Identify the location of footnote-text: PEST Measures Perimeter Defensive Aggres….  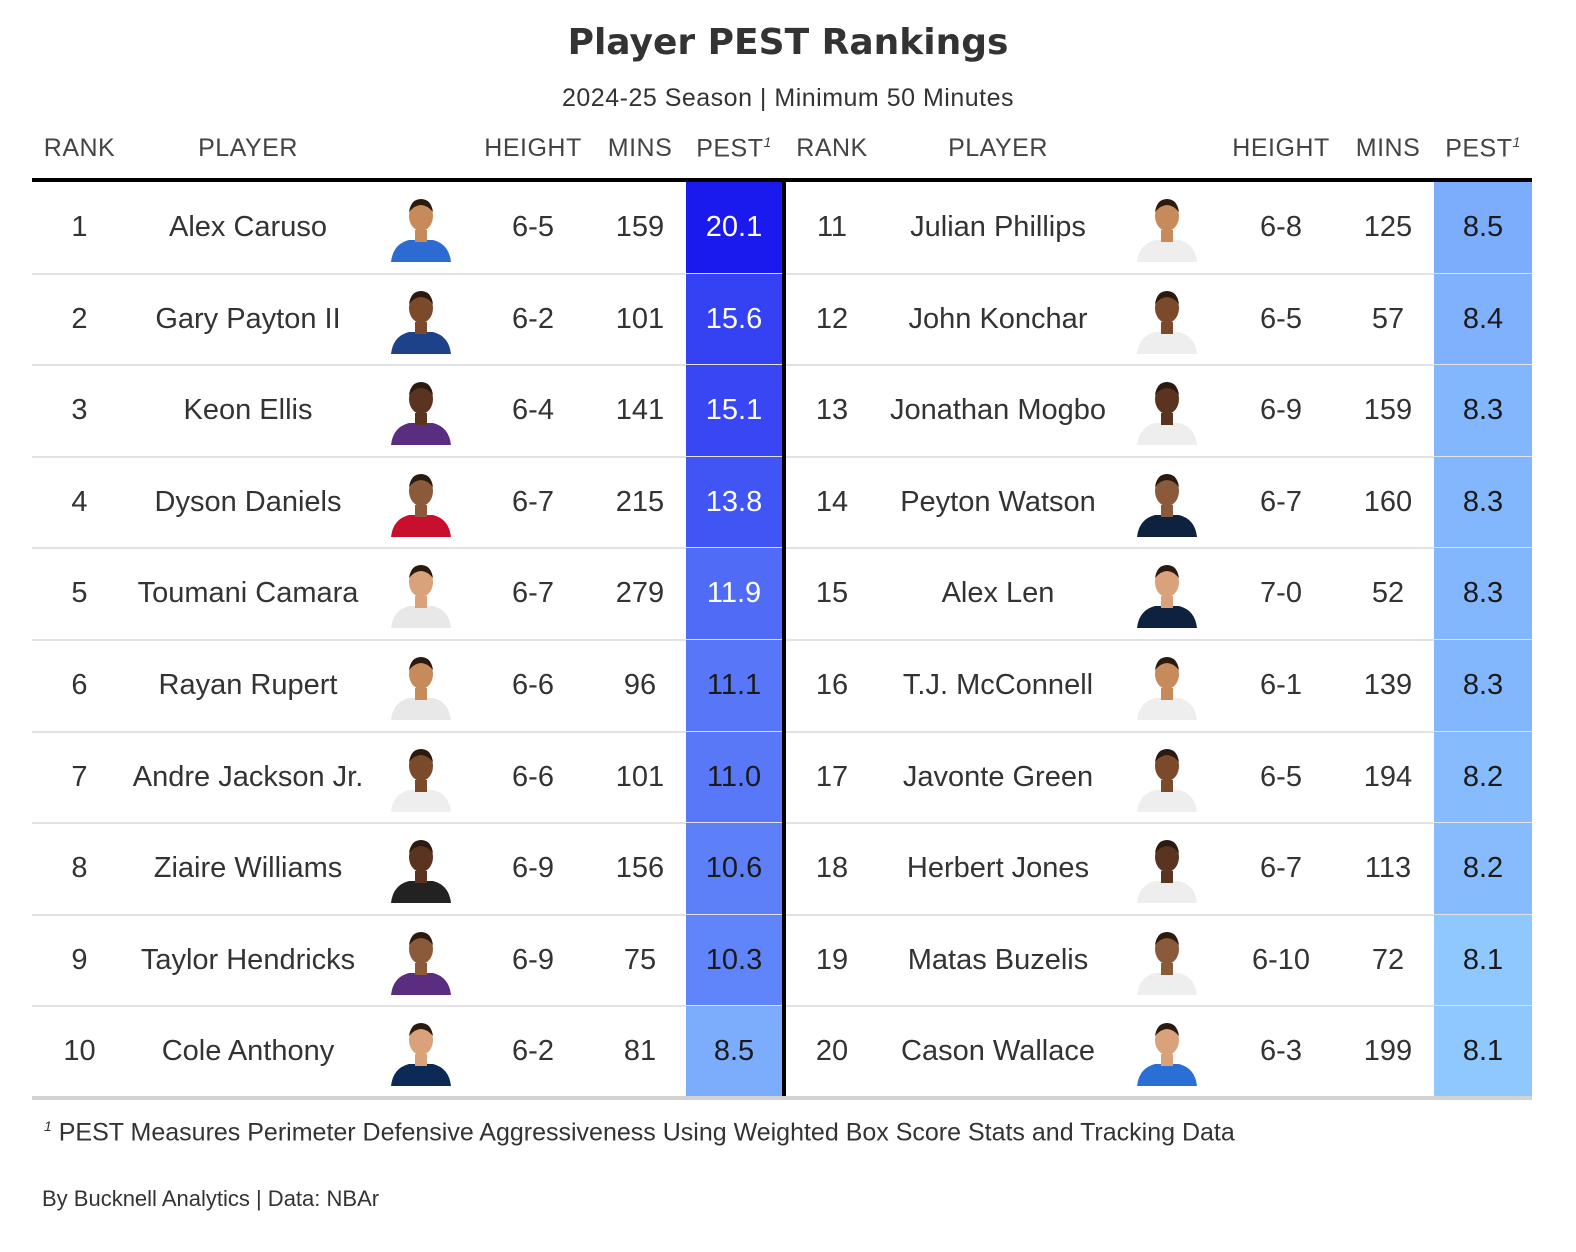
(646, 1132).